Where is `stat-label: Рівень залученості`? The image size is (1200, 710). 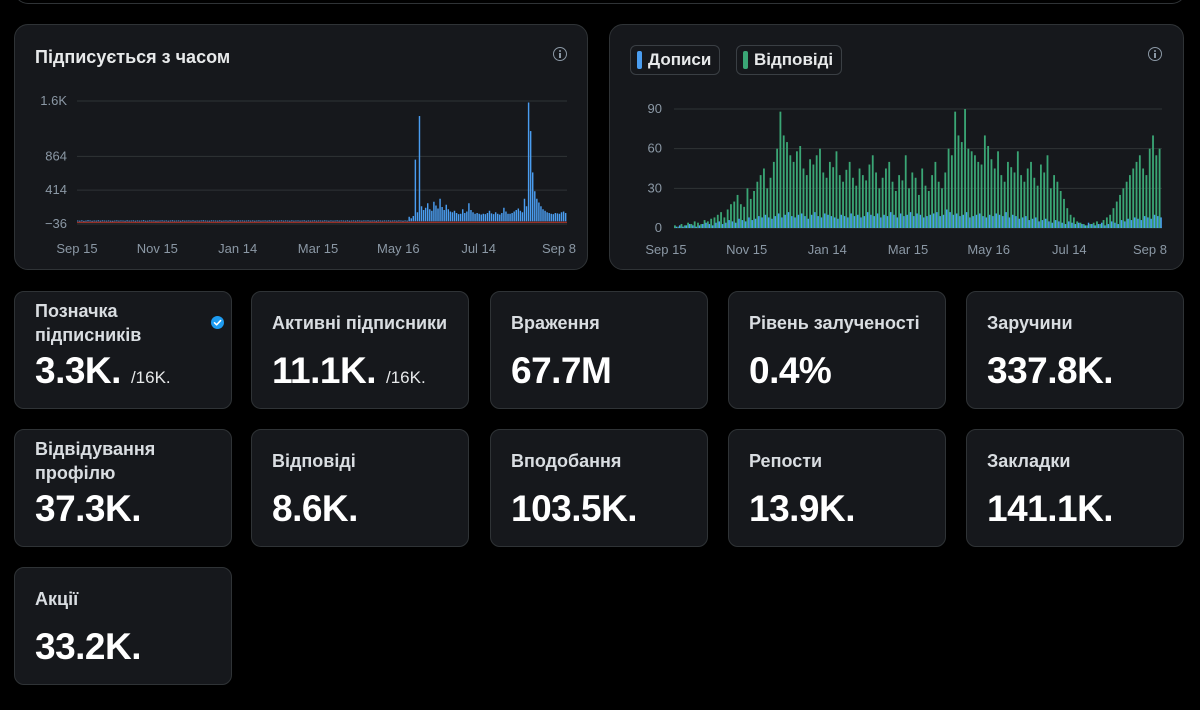
stat-label: Рівень залученості is located at coordinates (834, 323).